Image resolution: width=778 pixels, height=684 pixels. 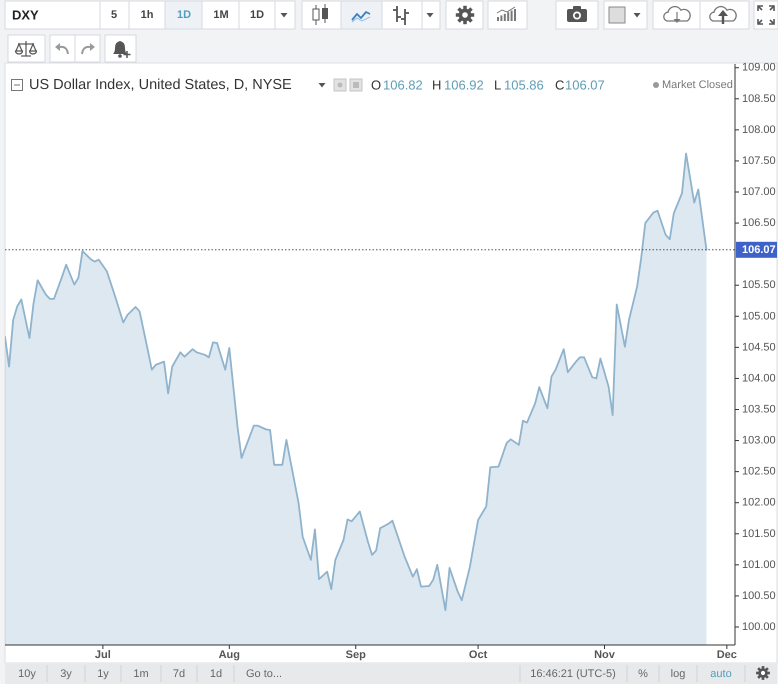 What do you see at coordinates (376, 85) in the screenshot?
I see `annotation: O` at bounding box center [376, 85].